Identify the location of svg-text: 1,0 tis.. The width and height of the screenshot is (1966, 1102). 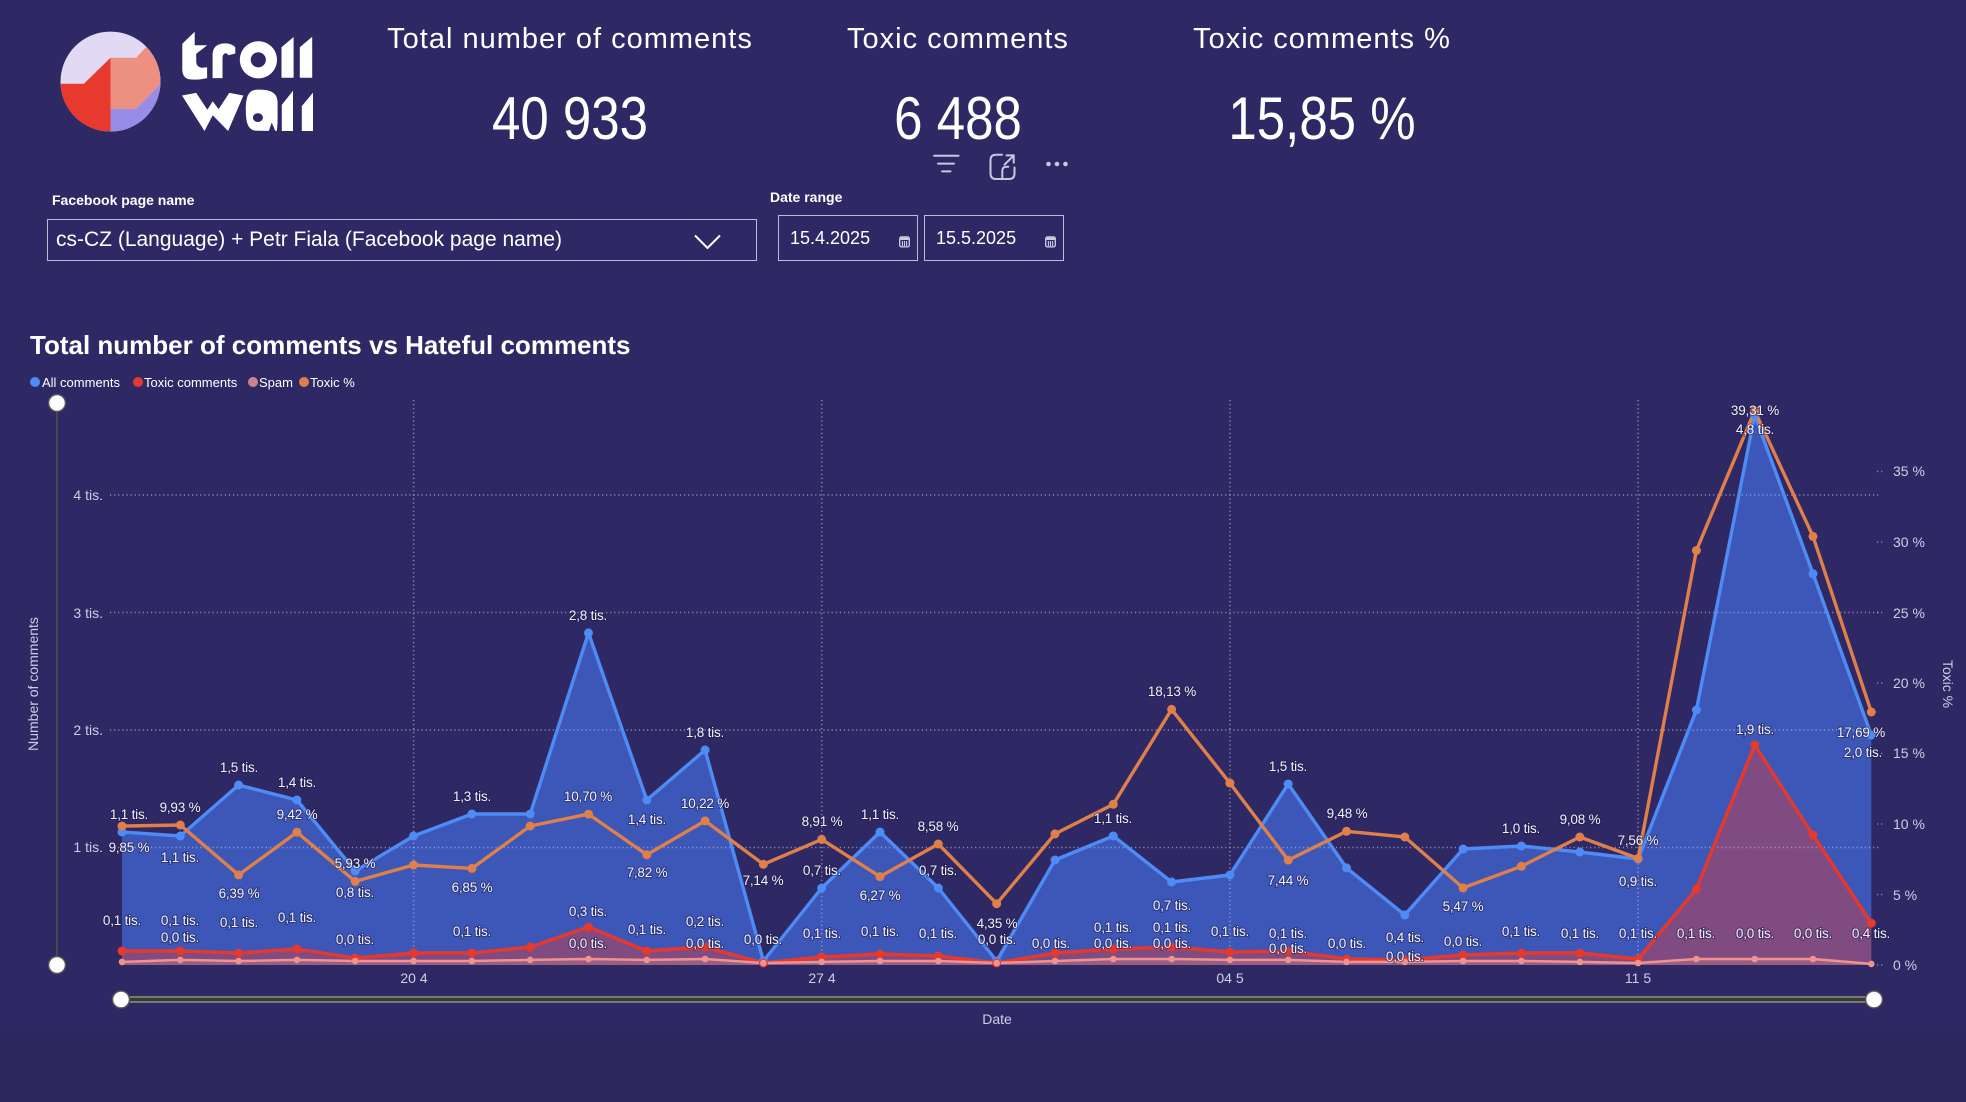
(1521, 828).